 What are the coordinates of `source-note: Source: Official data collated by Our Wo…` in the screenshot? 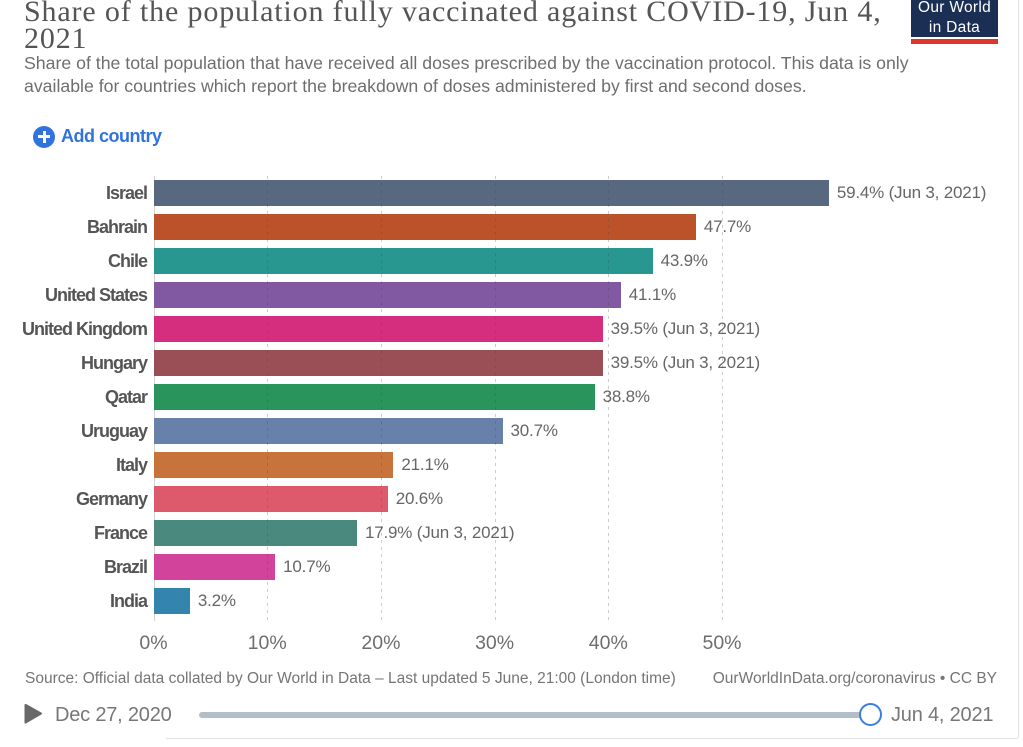 It's located at (350, 678).